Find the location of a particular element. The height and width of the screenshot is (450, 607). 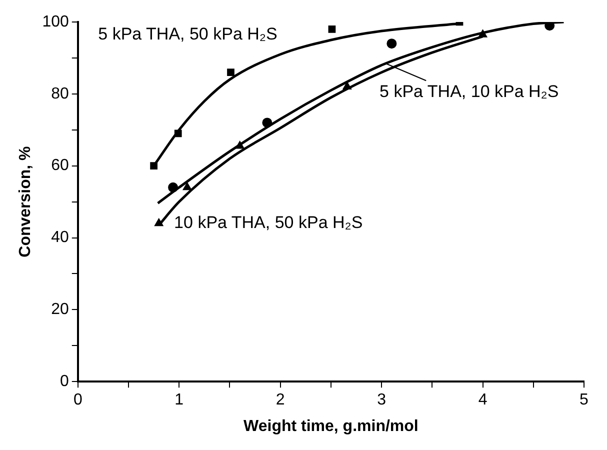

legend-label: 5 kPa THA, 10 kPa H₂S is located at coordinates (469, 91).